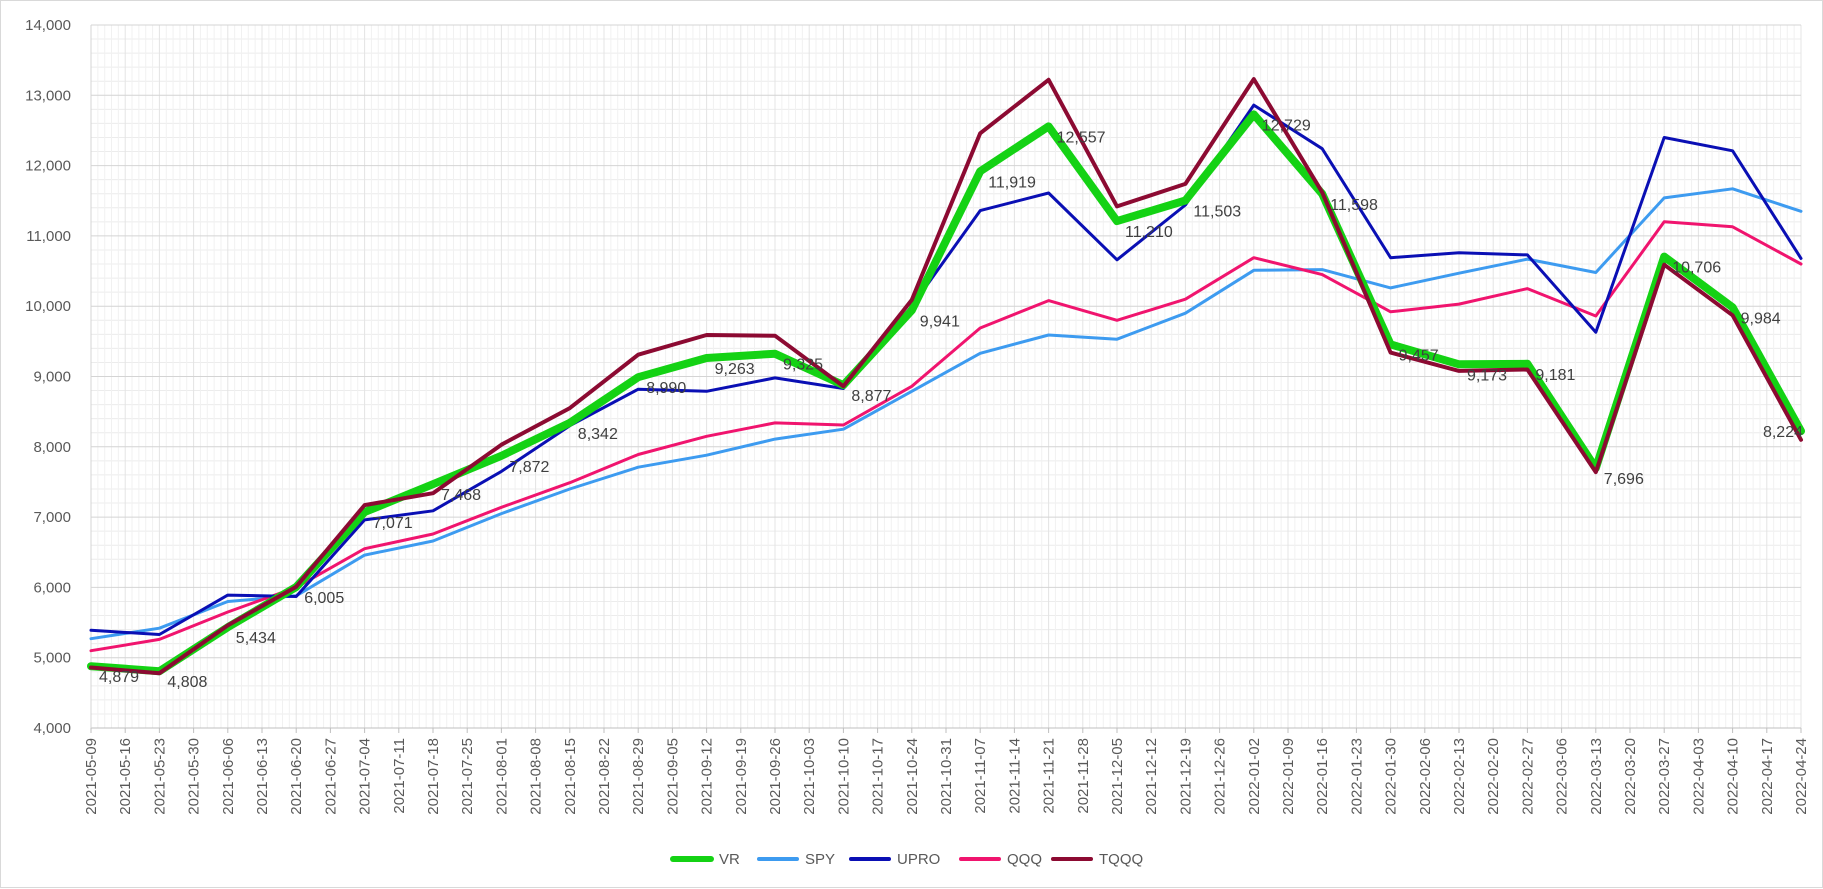 Image resolution: width=1823 pixels, height=889 pixels. Describe the element at coordinates (707, 776) in the screenshot. I see `x-tick-label: 2021-09-12` at that location.